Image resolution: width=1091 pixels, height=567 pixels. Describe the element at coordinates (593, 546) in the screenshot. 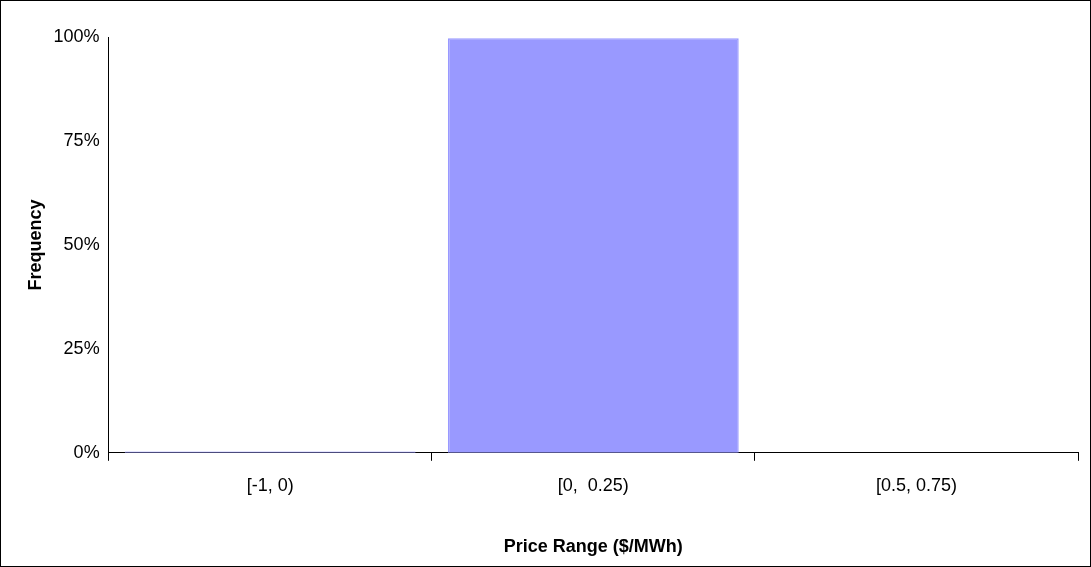

I see `x-axis-title: Price Range ($/MWh)` at that location.